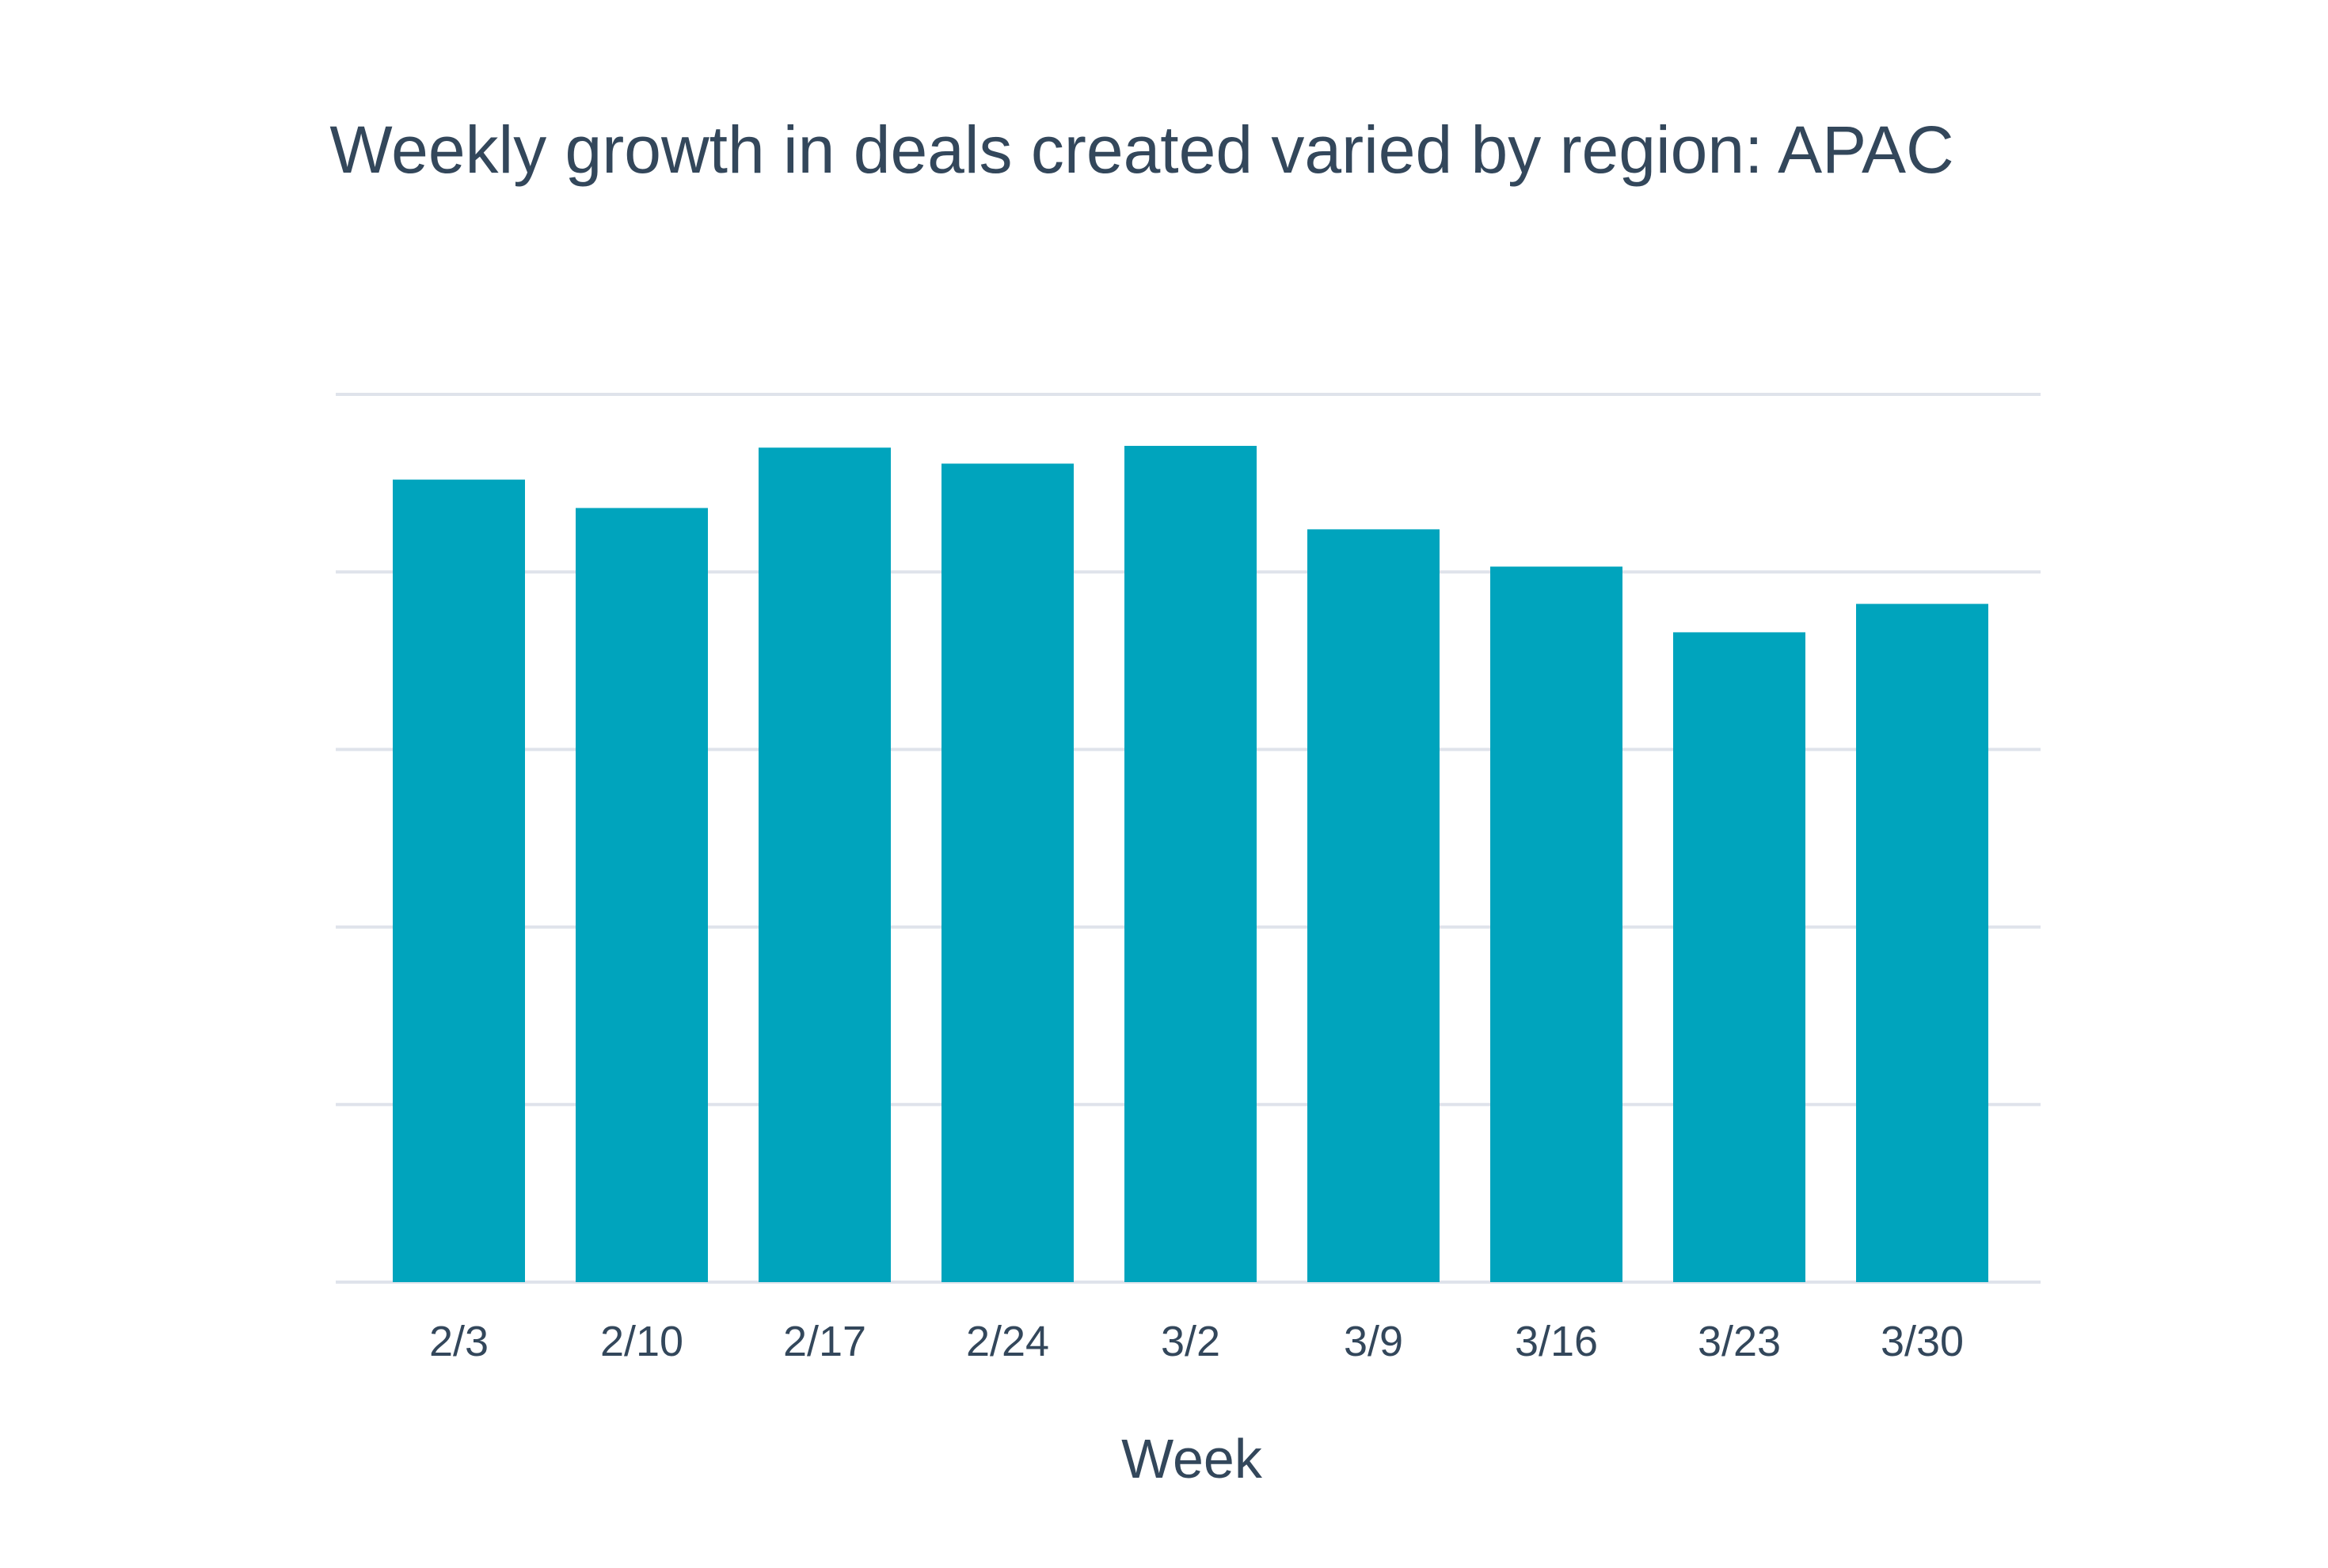  What do you see at coordinates (1556, 1341) in the screenshot?
I see `x-tick-label: 3/16` at bounding box center [1556, 1341].